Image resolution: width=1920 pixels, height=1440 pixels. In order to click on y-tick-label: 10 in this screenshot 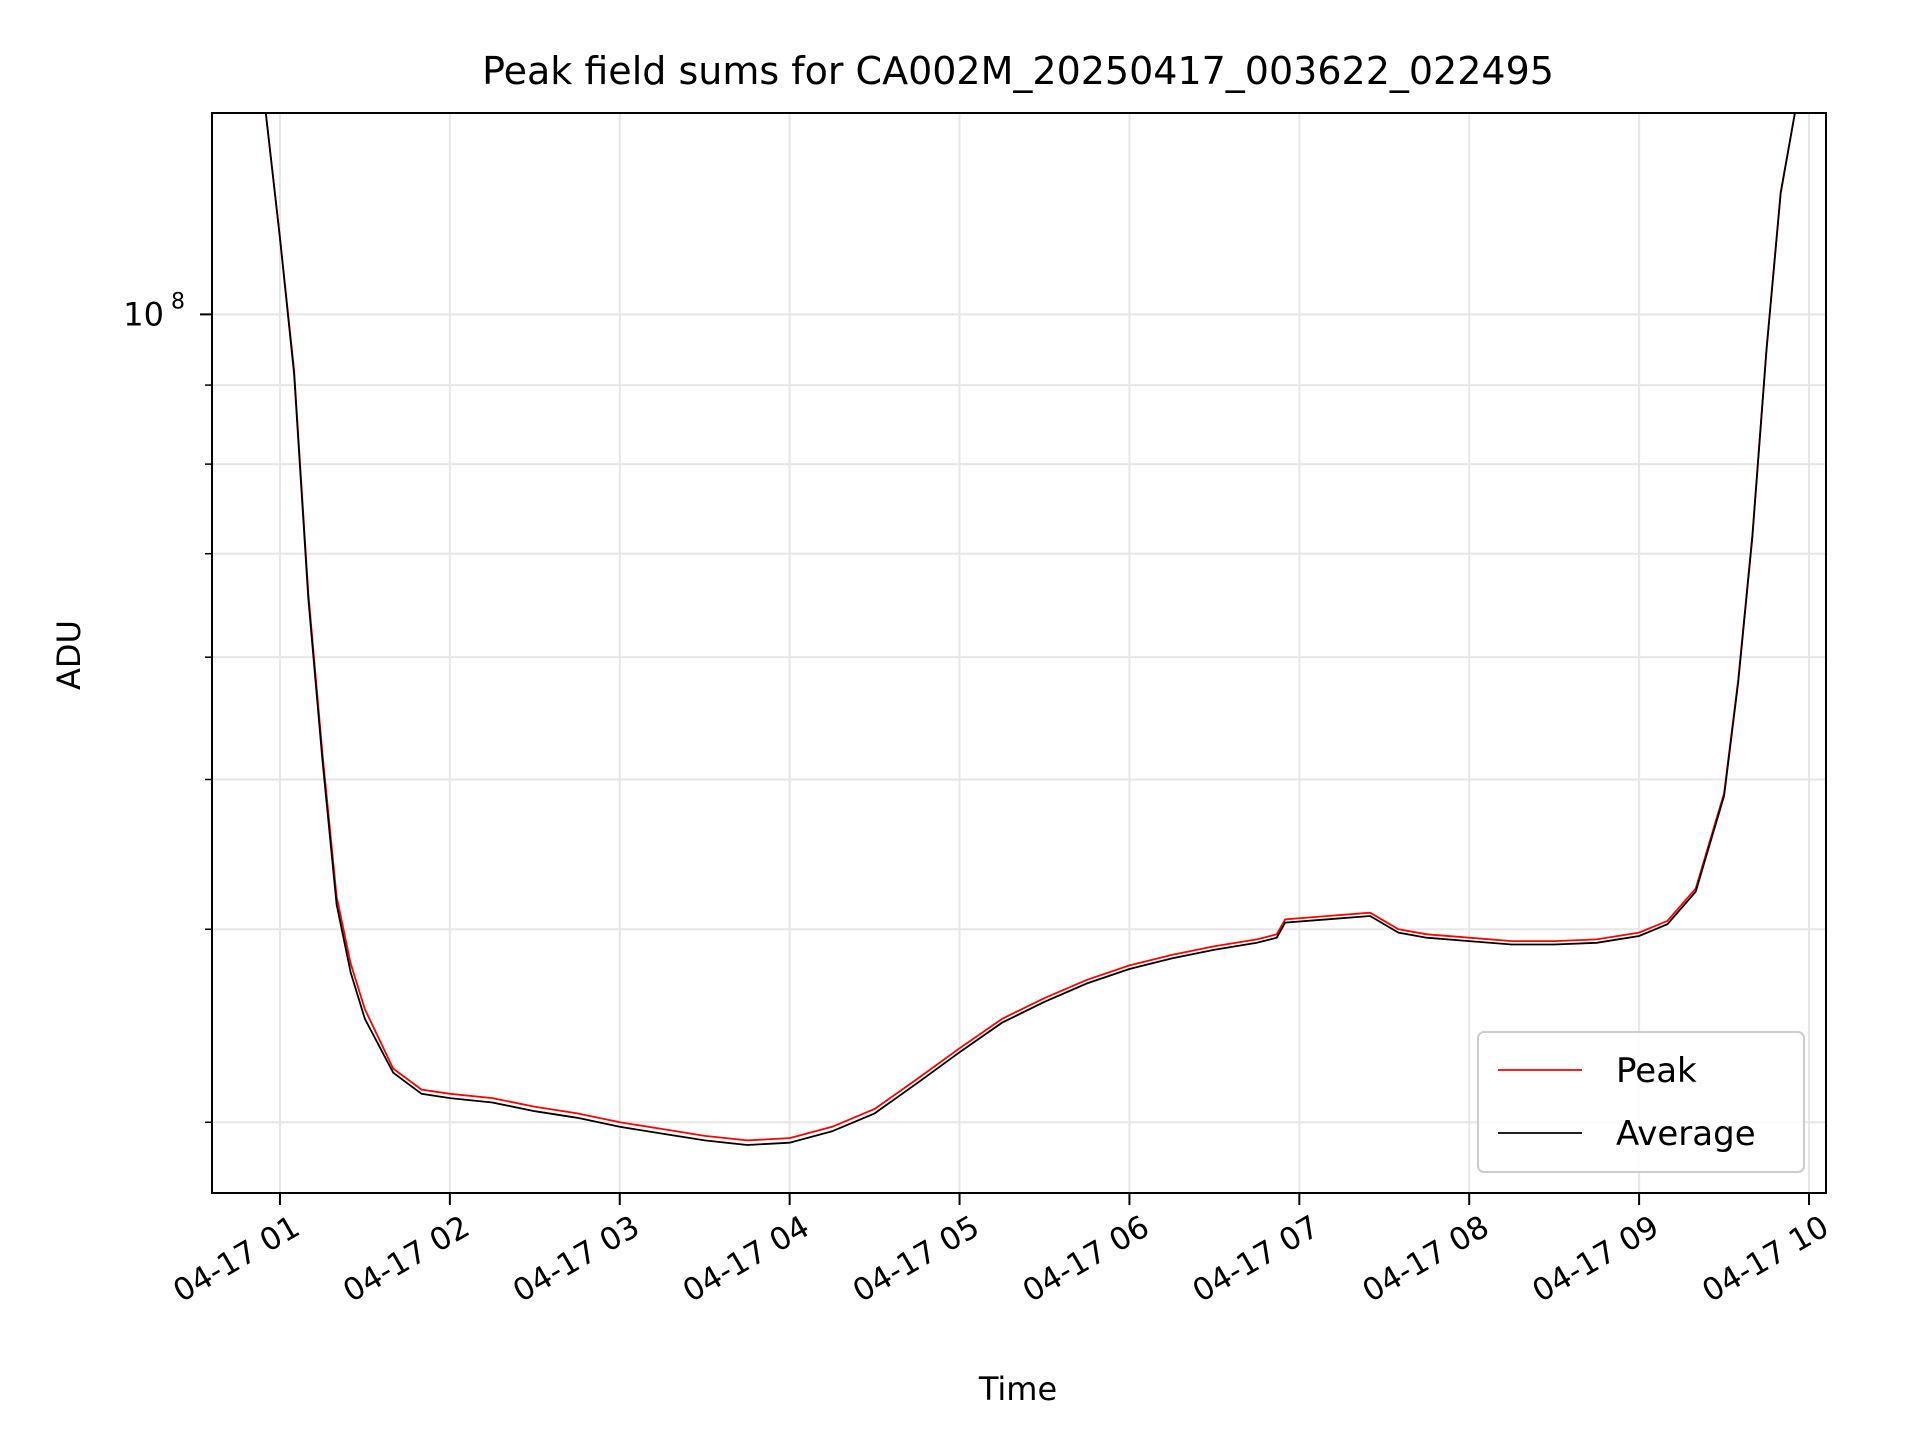, I will do `click(143, 314)`.